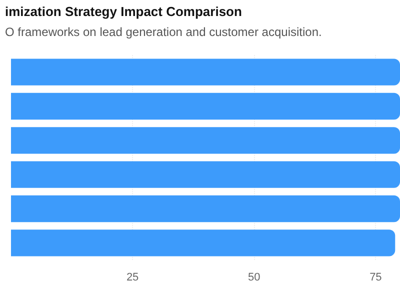  I want to click on x-tick-label: 75, so click(376, 278).